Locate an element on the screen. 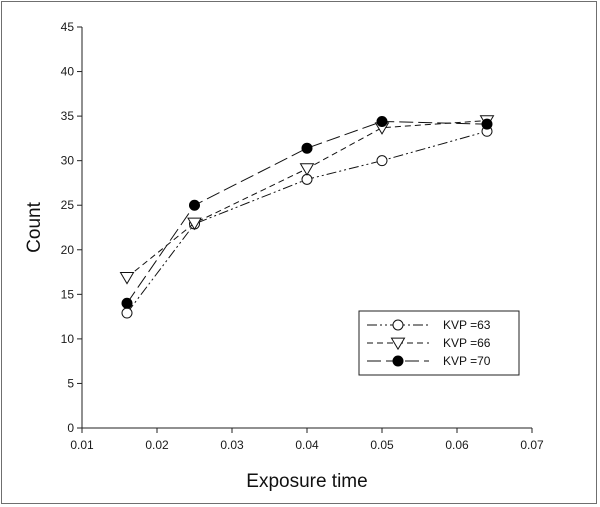 This screenshot has height=507, width=600. legend-label: KVP =63 is located at coordinates (467, 325).